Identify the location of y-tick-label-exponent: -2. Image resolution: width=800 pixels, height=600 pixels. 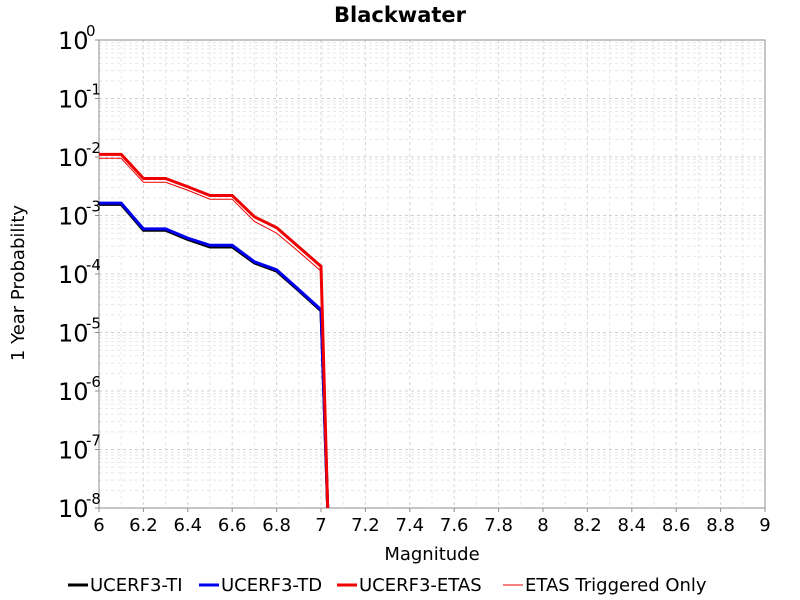
(93, 148).